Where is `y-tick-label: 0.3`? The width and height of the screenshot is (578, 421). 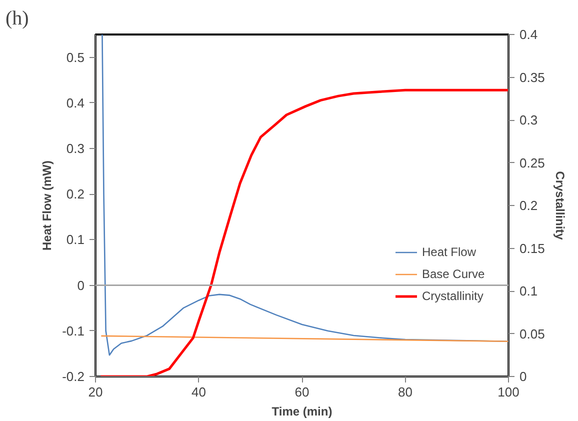 y-tick-label: 0.3 is located at coordinates (75, 148).